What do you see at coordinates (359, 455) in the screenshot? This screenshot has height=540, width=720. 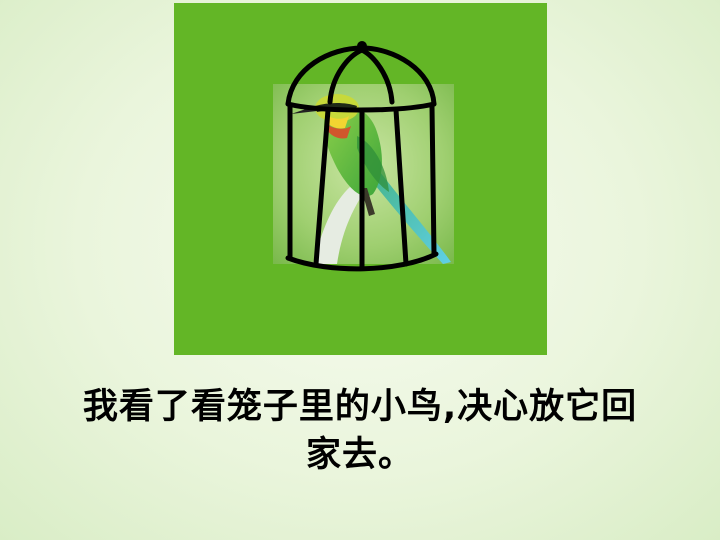 I see `caption-line-2: 家去。` at bounding box center [359, 455].